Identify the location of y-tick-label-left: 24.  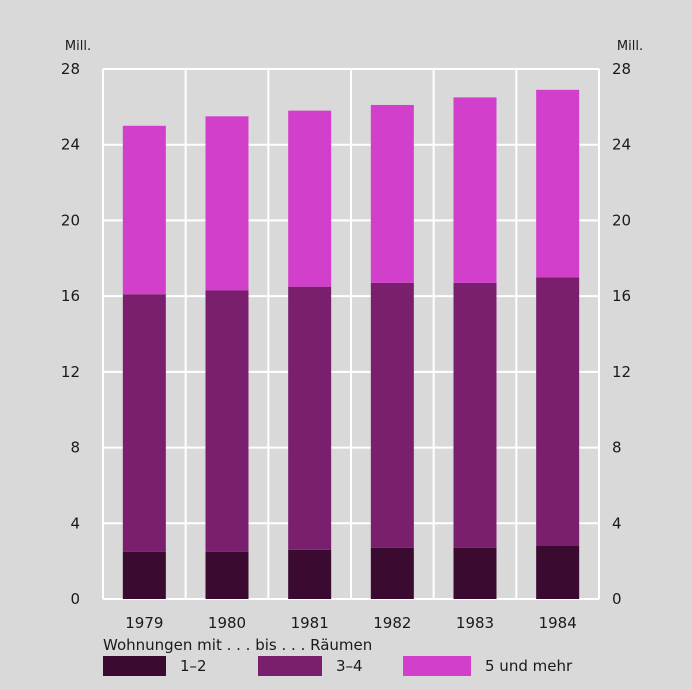
(70, 145).